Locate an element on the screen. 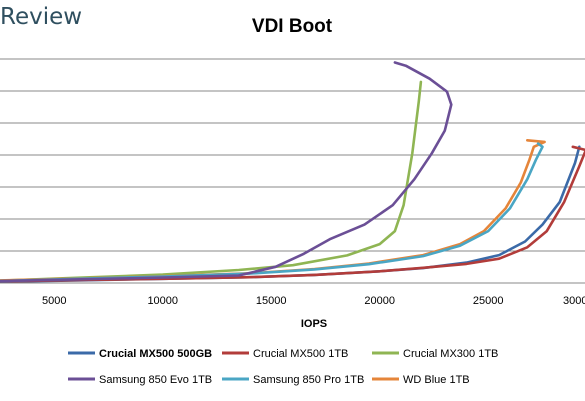 Image resolution: width=585 pixels, height=401 pixels. legend-item: Crucial MX500 1TB is located at coordinates (285, 354).